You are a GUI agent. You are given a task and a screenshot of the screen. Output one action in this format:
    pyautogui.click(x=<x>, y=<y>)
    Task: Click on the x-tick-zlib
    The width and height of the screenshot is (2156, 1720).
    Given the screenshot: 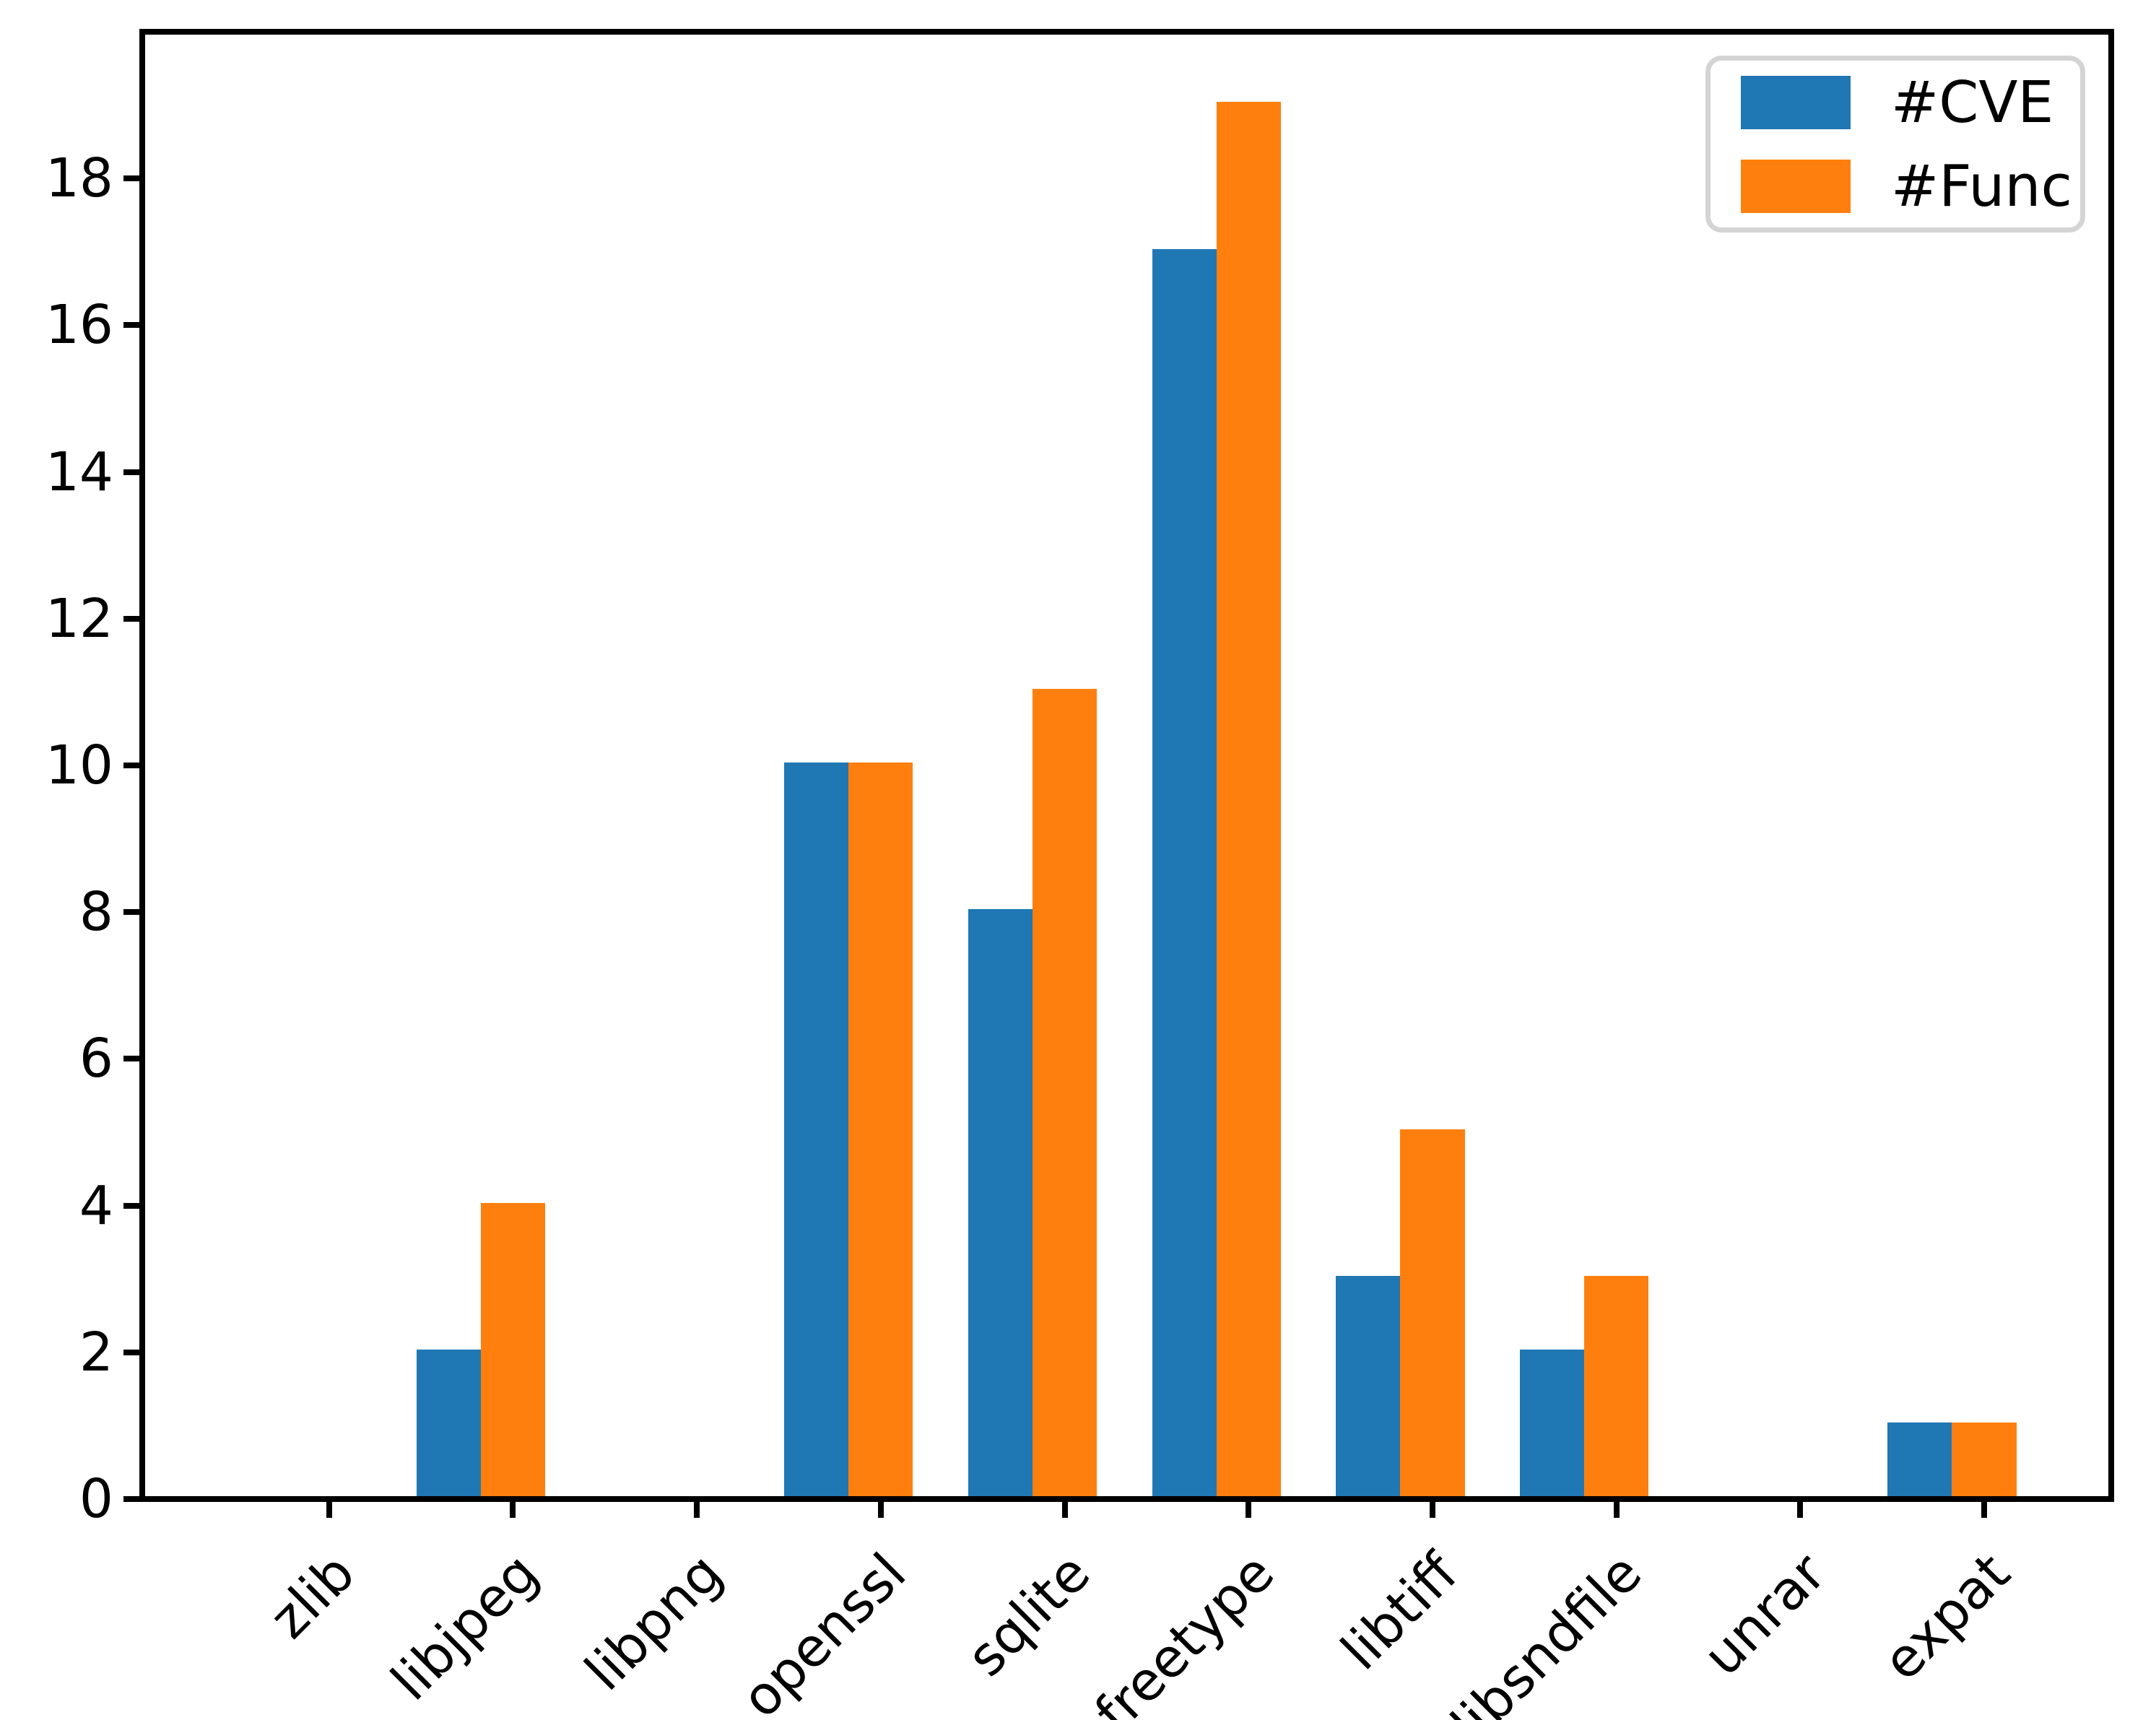 What is the action you would take?
    pyautogui.click(x=329, y=1510)
    